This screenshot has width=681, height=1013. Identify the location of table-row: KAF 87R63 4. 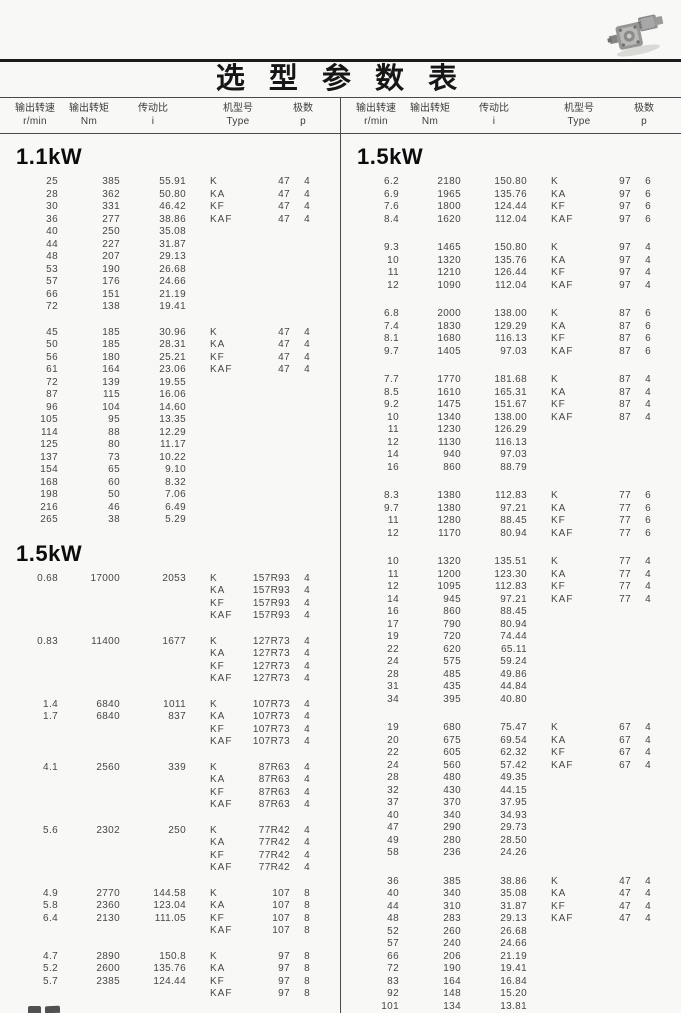
(170, 805).